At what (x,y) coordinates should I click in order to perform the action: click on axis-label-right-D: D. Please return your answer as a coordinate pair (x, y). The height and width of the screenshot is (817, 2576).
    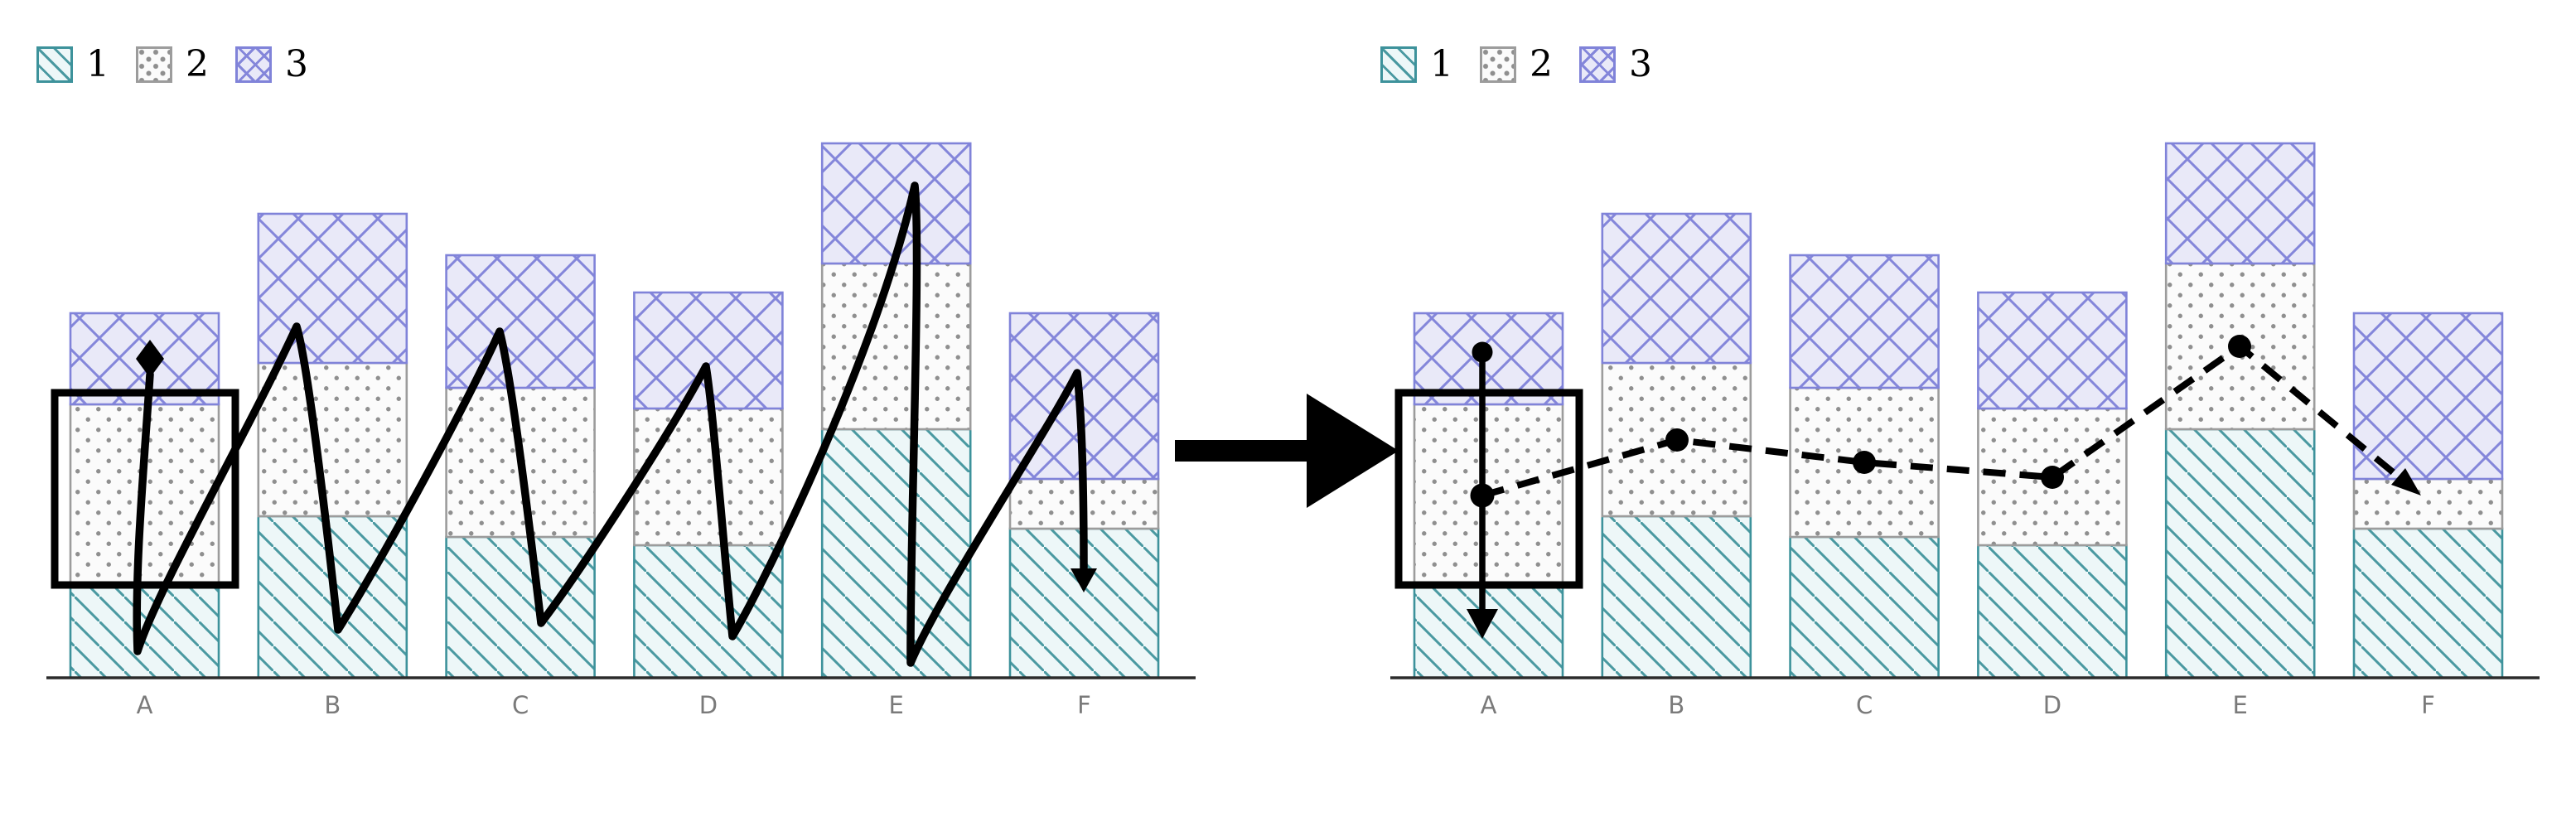
    Looking at the image, I should click on (2052, 705).